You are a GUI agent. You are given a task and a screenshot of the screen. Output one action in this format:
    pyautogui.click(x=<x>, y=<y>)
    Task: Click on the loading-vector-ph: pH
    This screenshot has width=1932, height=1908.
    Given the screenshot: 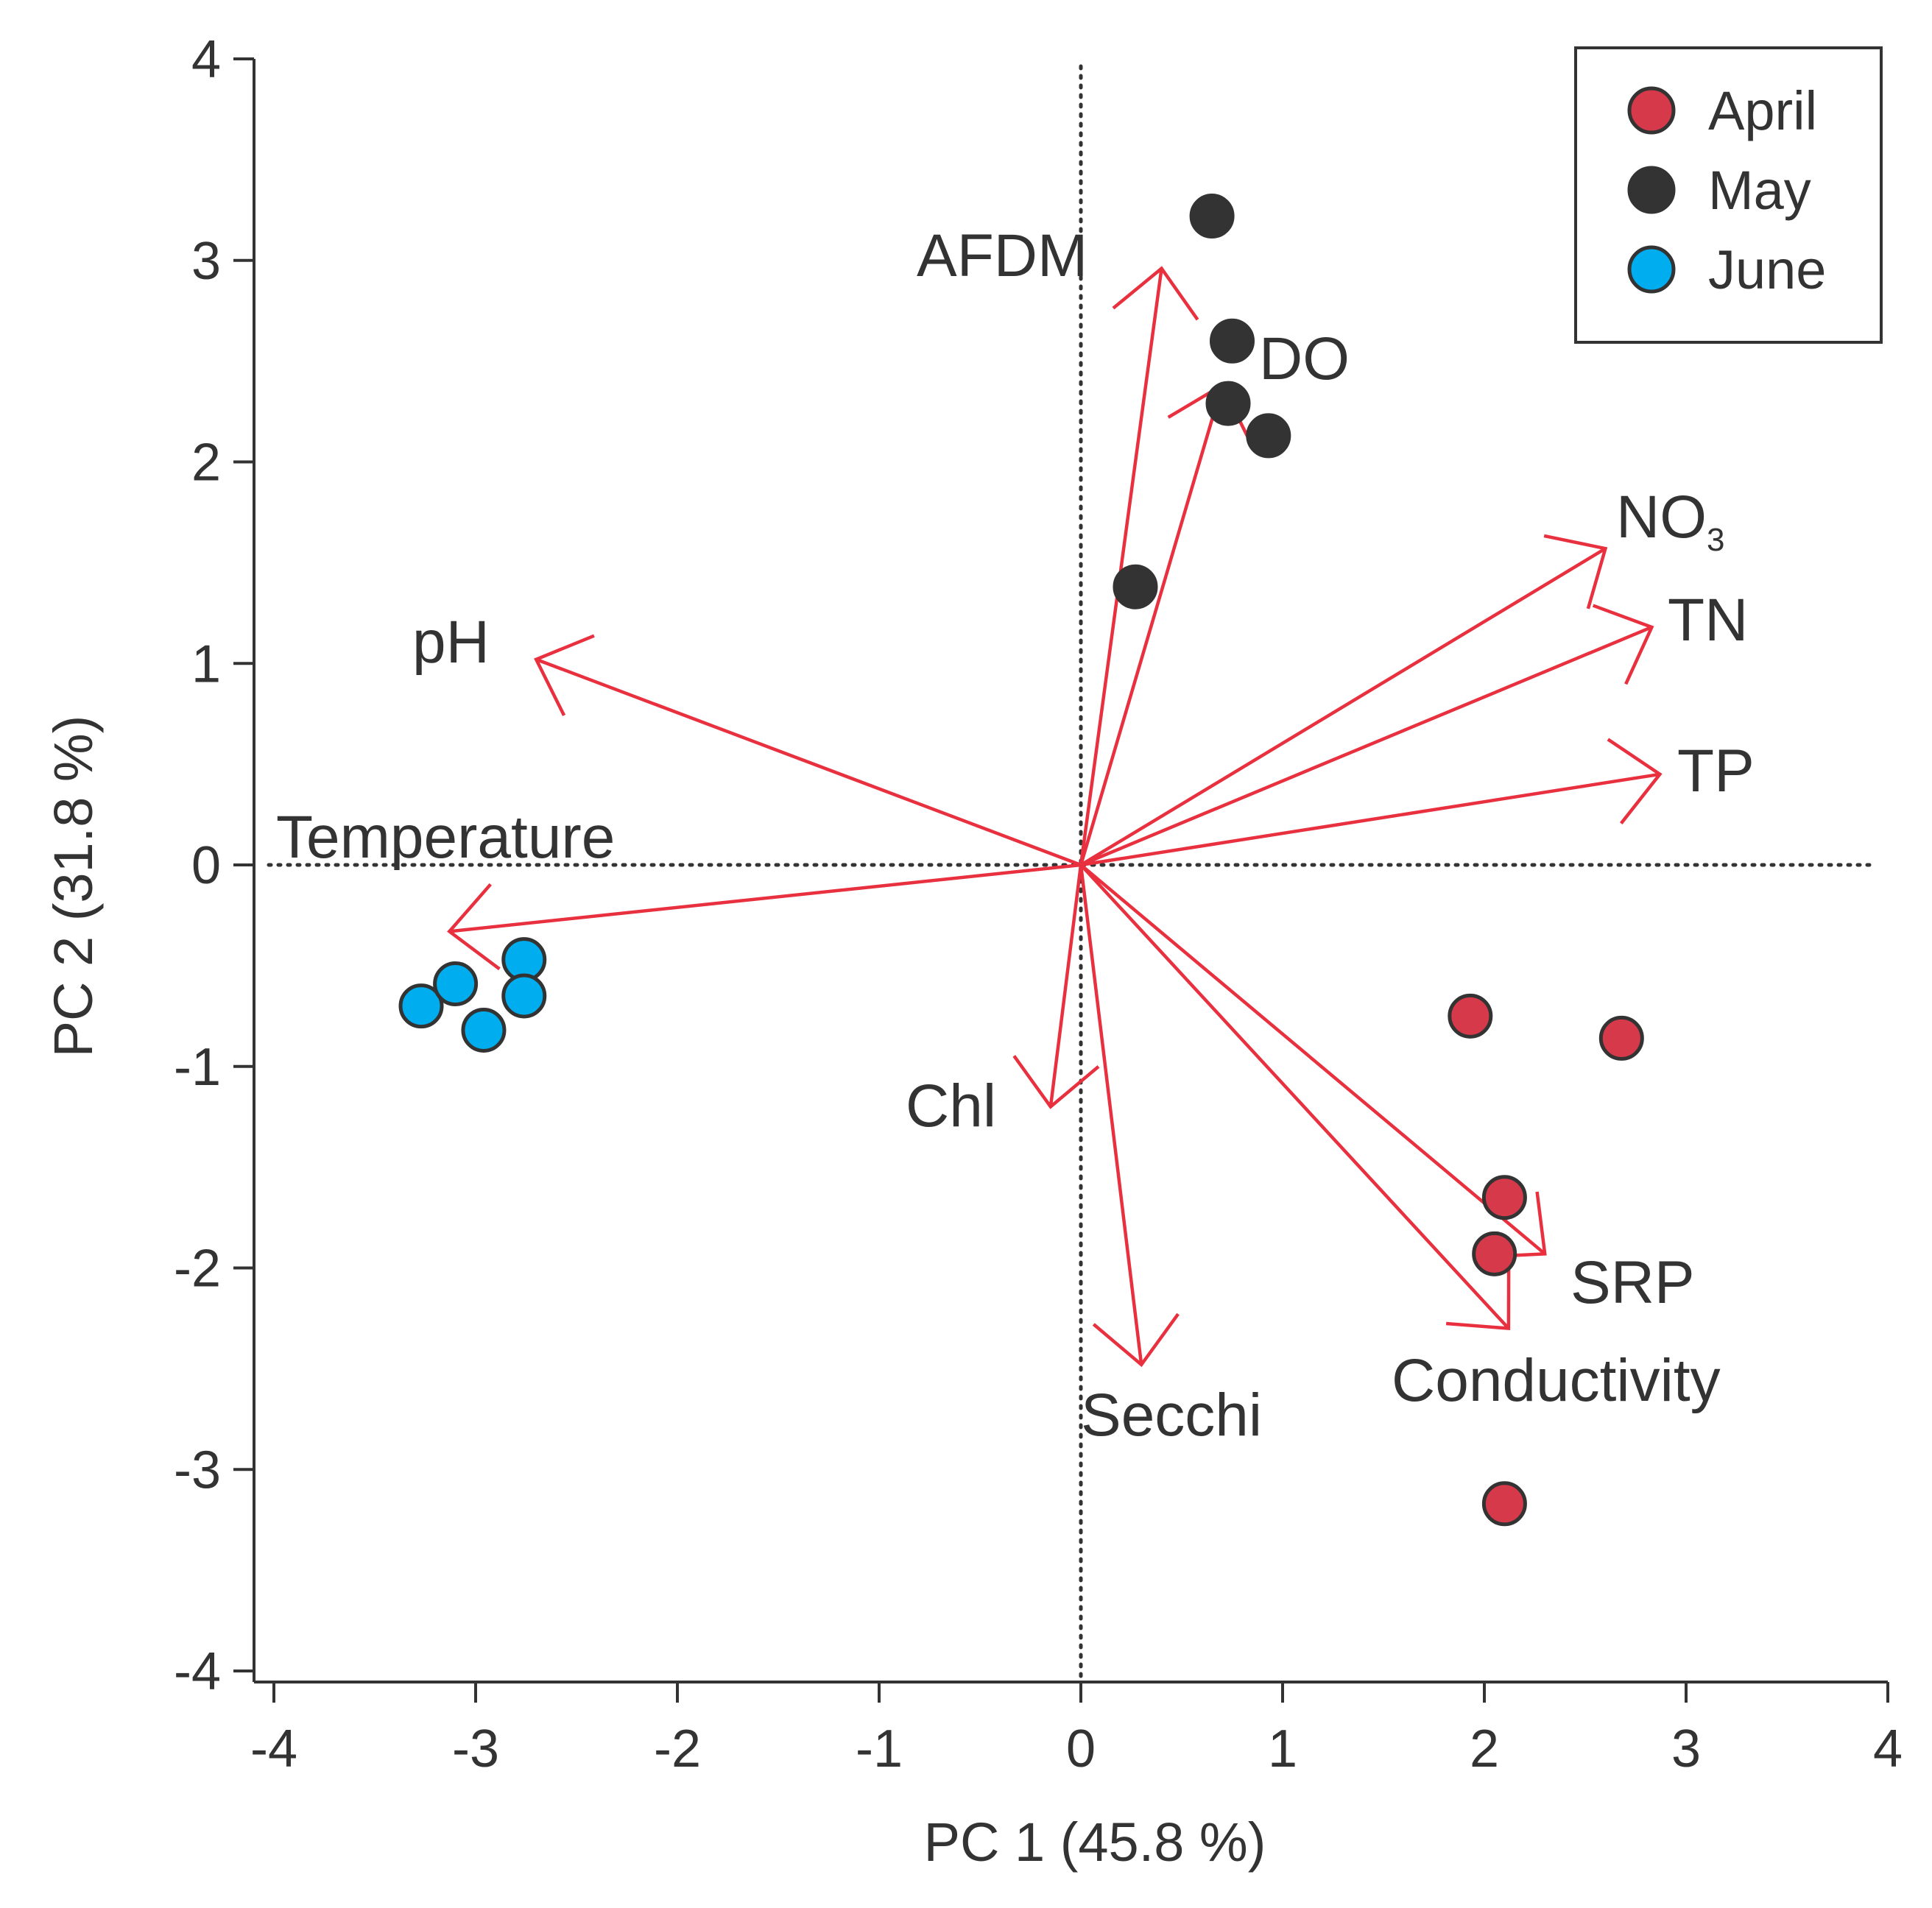 What is the action you would take?
    pyautogui.click(x=747, y=738)
    